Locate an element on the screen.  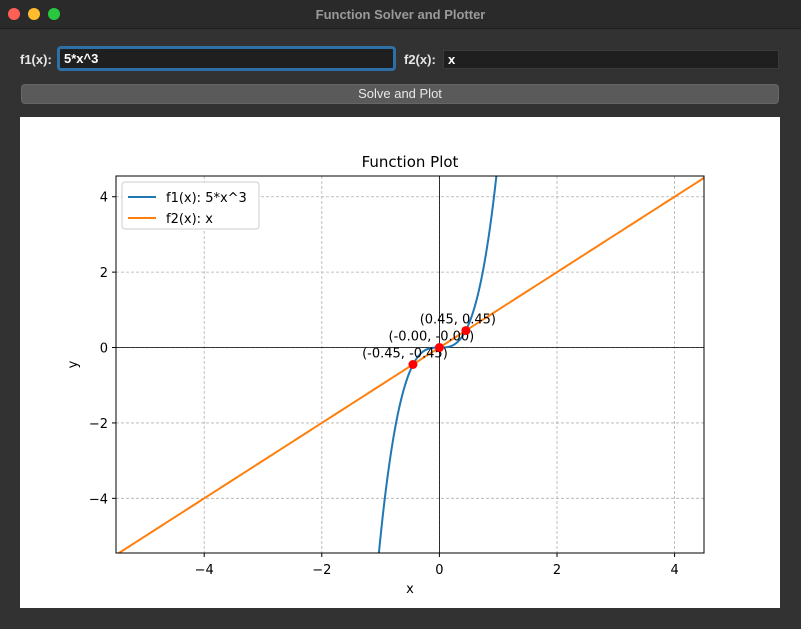
solve-and-plot-button: Solve and Plot is located at coordinates (400, 94).